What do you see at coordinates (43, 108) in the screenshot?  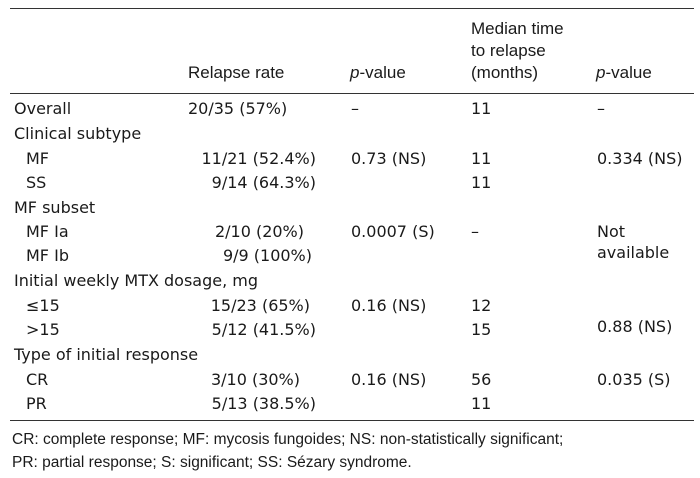 I see `row-label: Overall` at bounding box center [43, 108].